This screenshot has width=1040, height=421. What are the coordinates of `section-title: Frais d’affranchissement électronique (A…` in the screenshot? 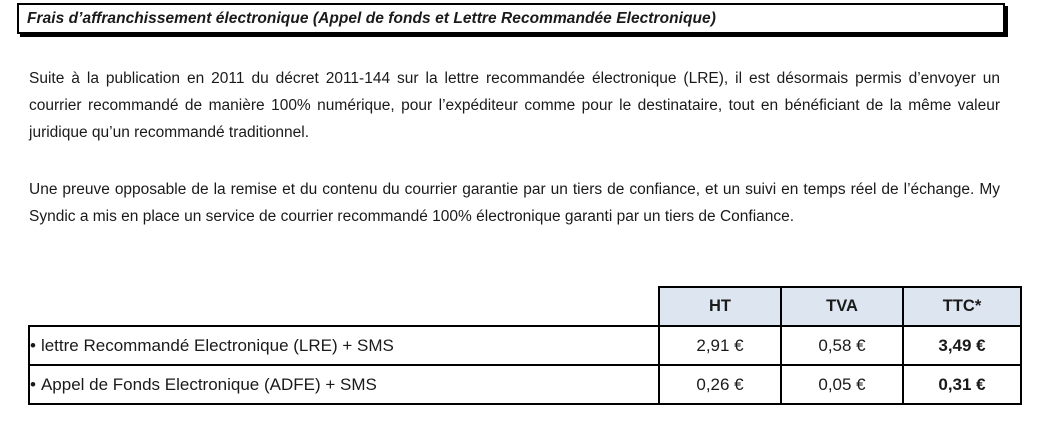 It's located at (371, 18).